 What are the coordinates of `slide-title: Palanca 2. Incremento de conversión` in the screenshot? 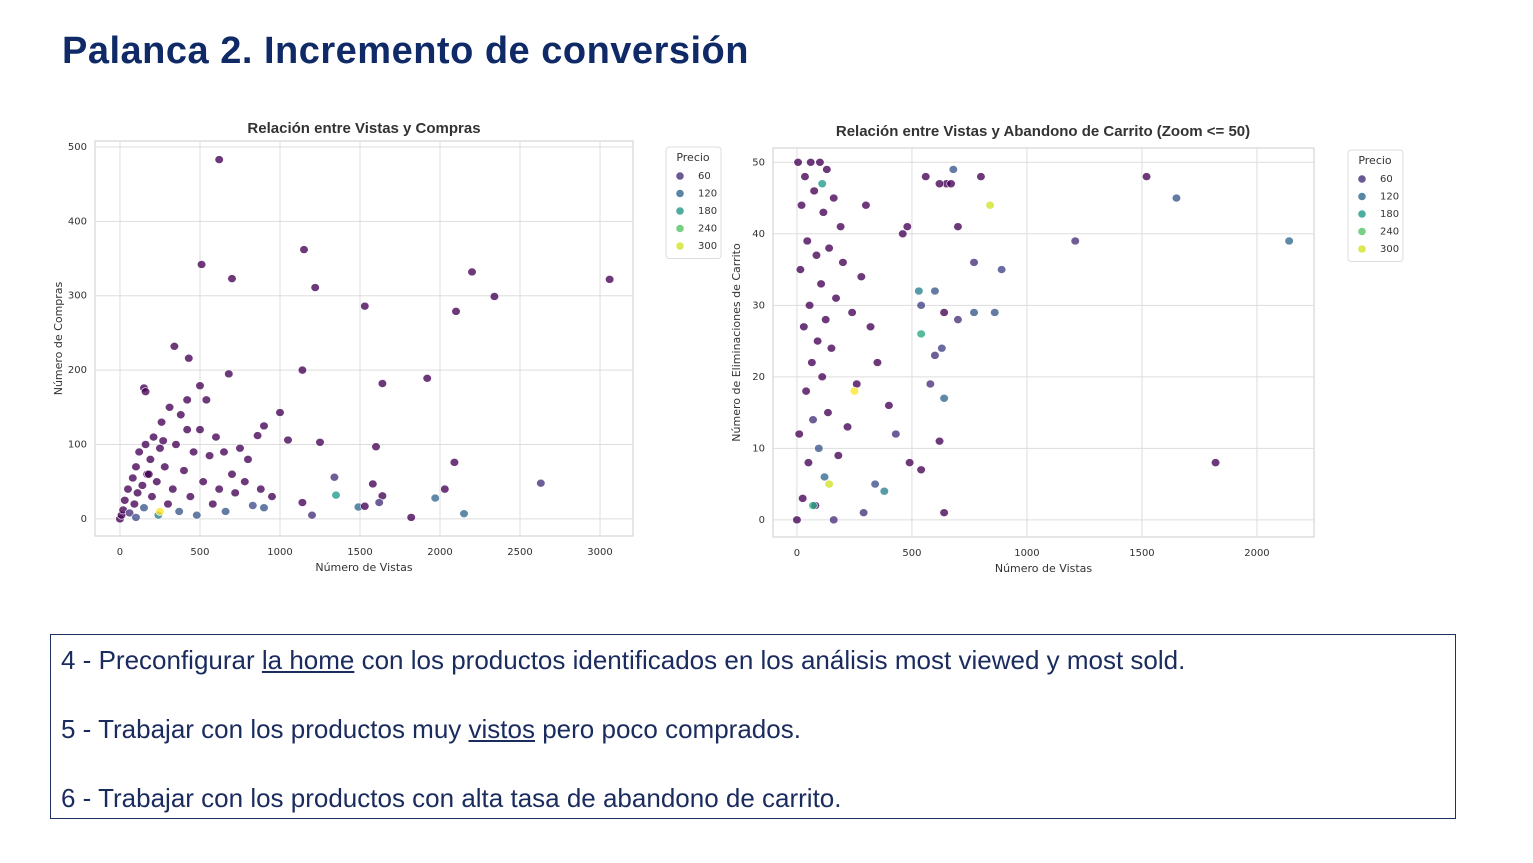 It's located at (405, 51).